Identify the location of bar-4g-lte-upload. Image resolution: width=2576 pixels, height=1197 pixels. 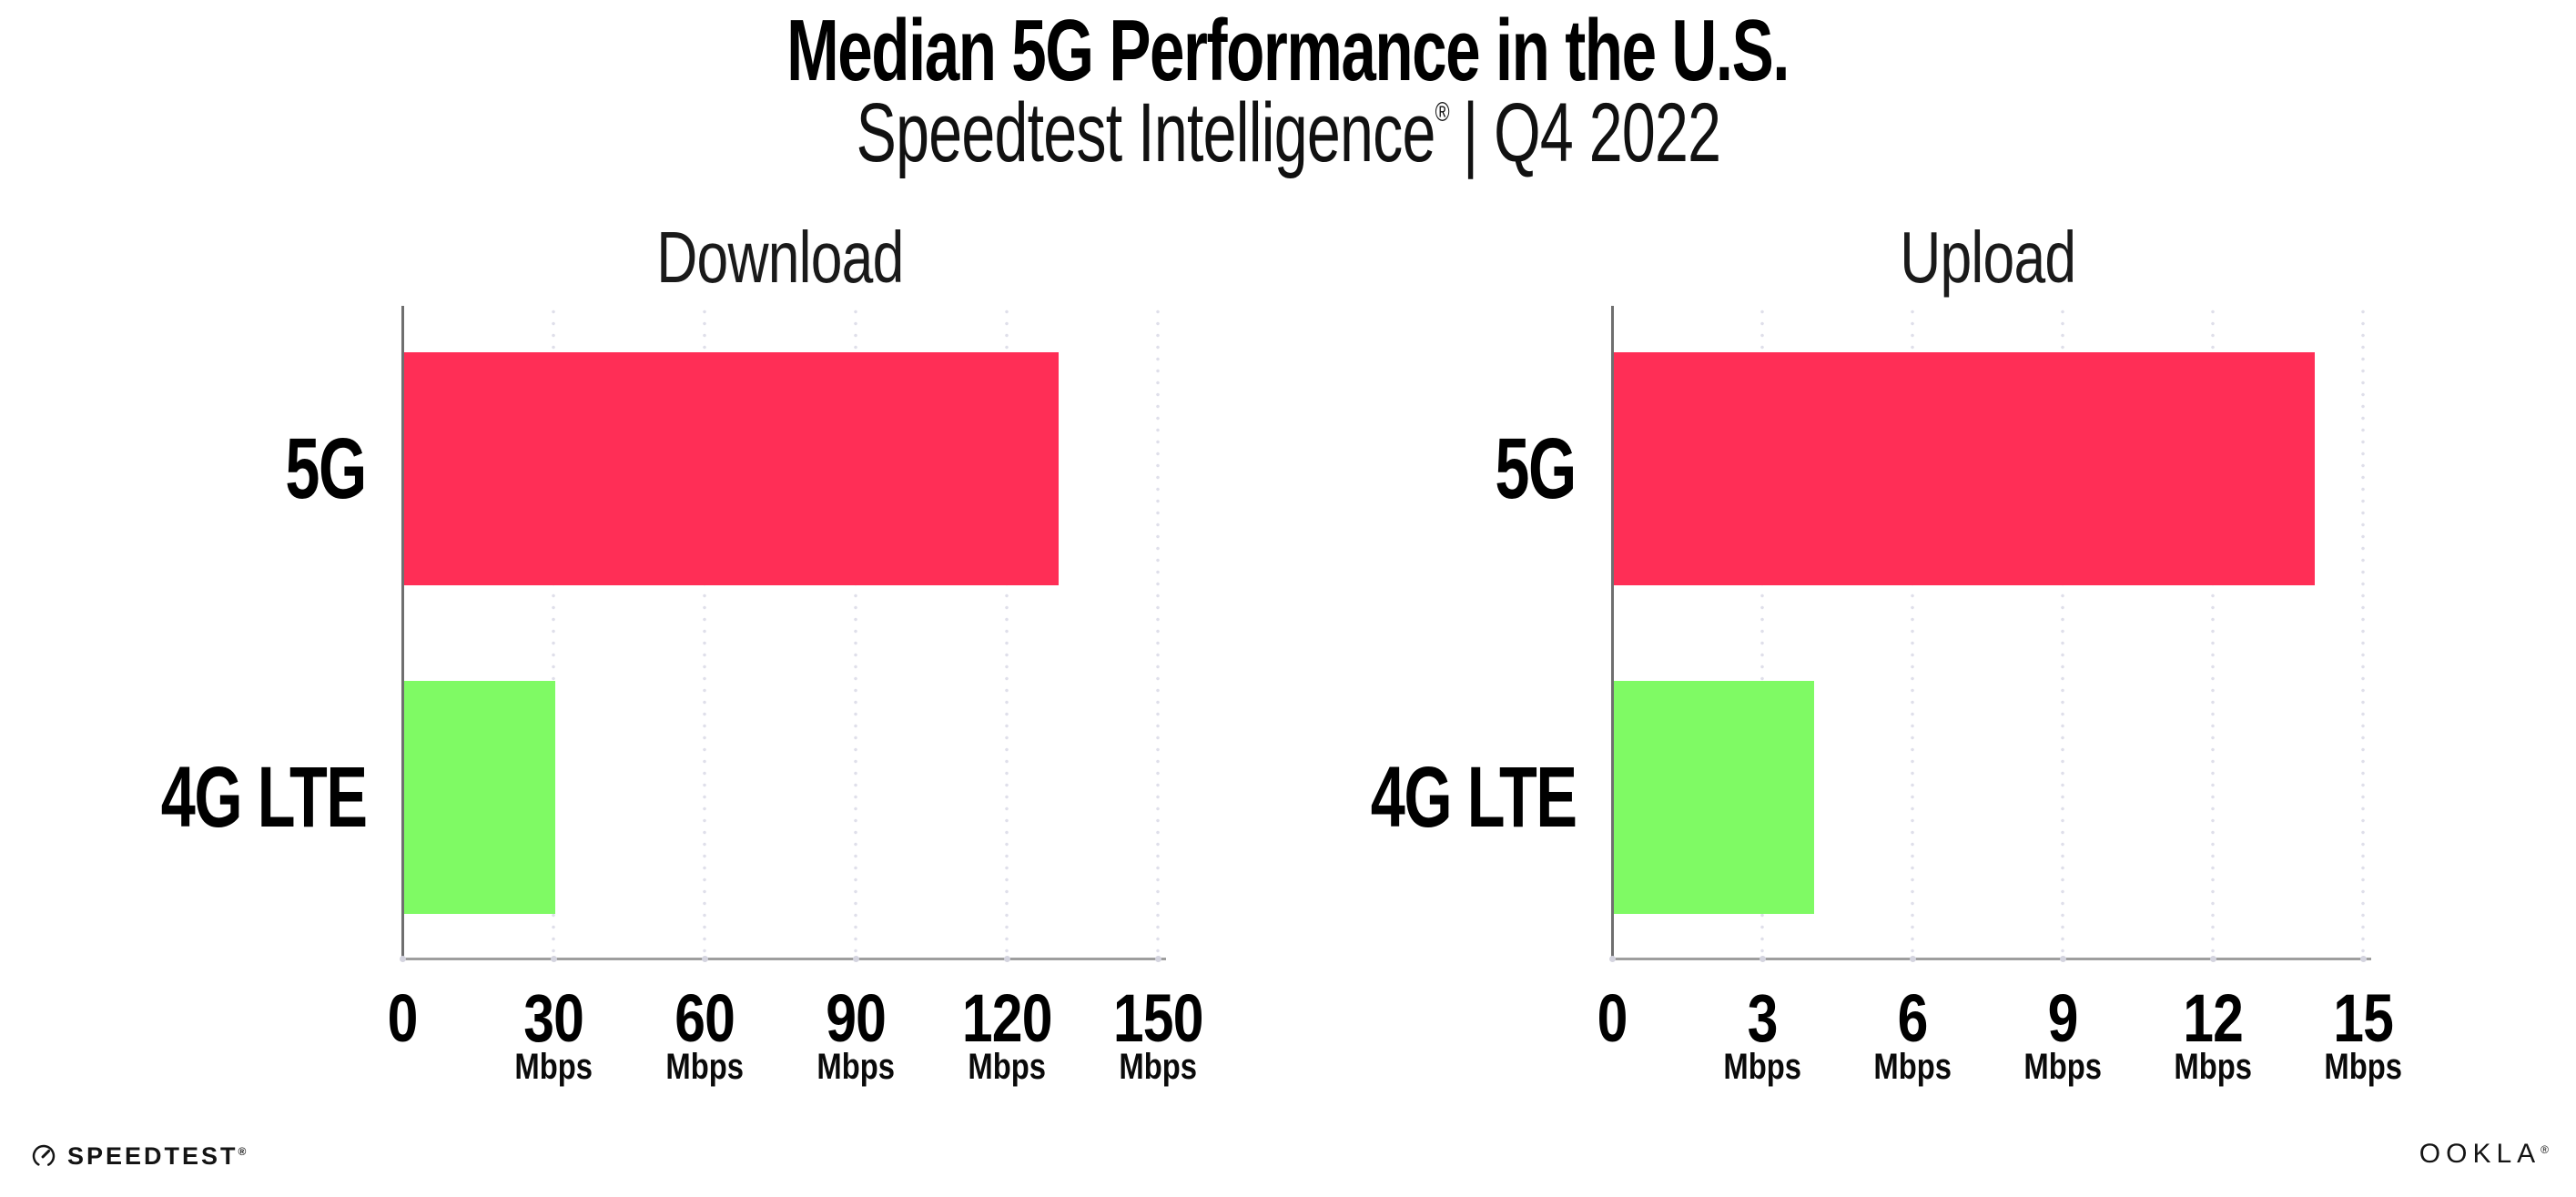
(1714, 798).